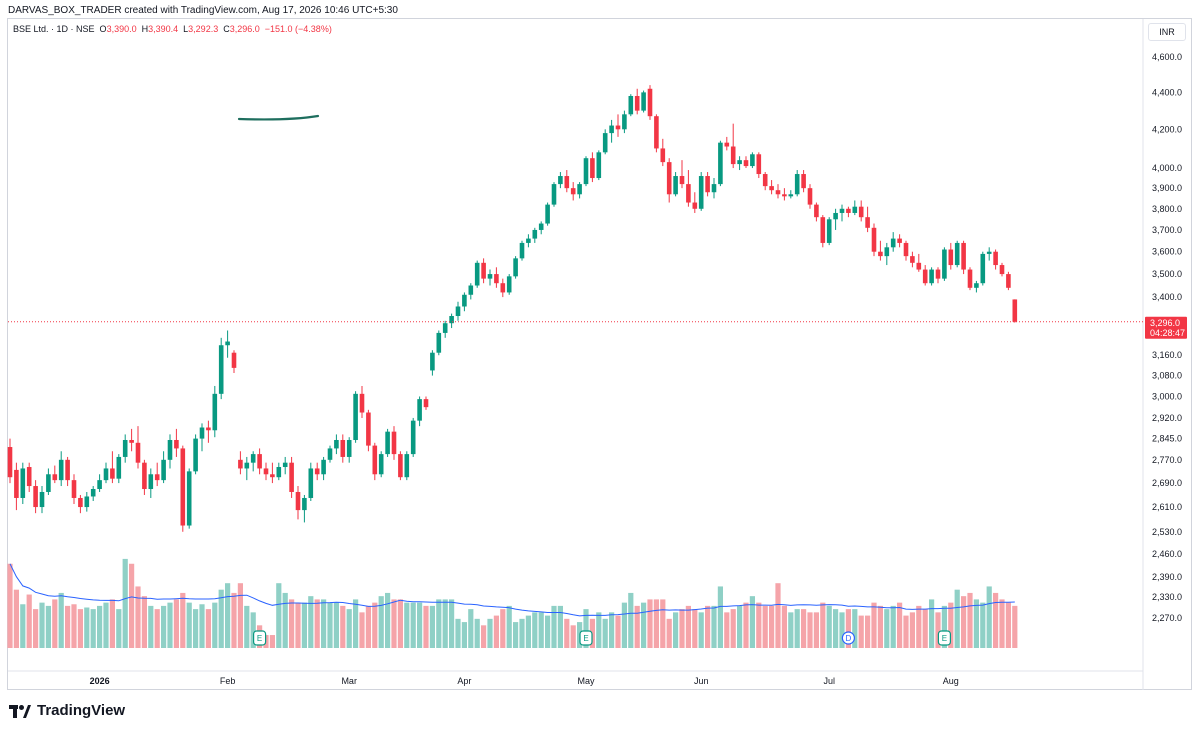  I want to click on earnings-marker-label: E, so click(259, 638).